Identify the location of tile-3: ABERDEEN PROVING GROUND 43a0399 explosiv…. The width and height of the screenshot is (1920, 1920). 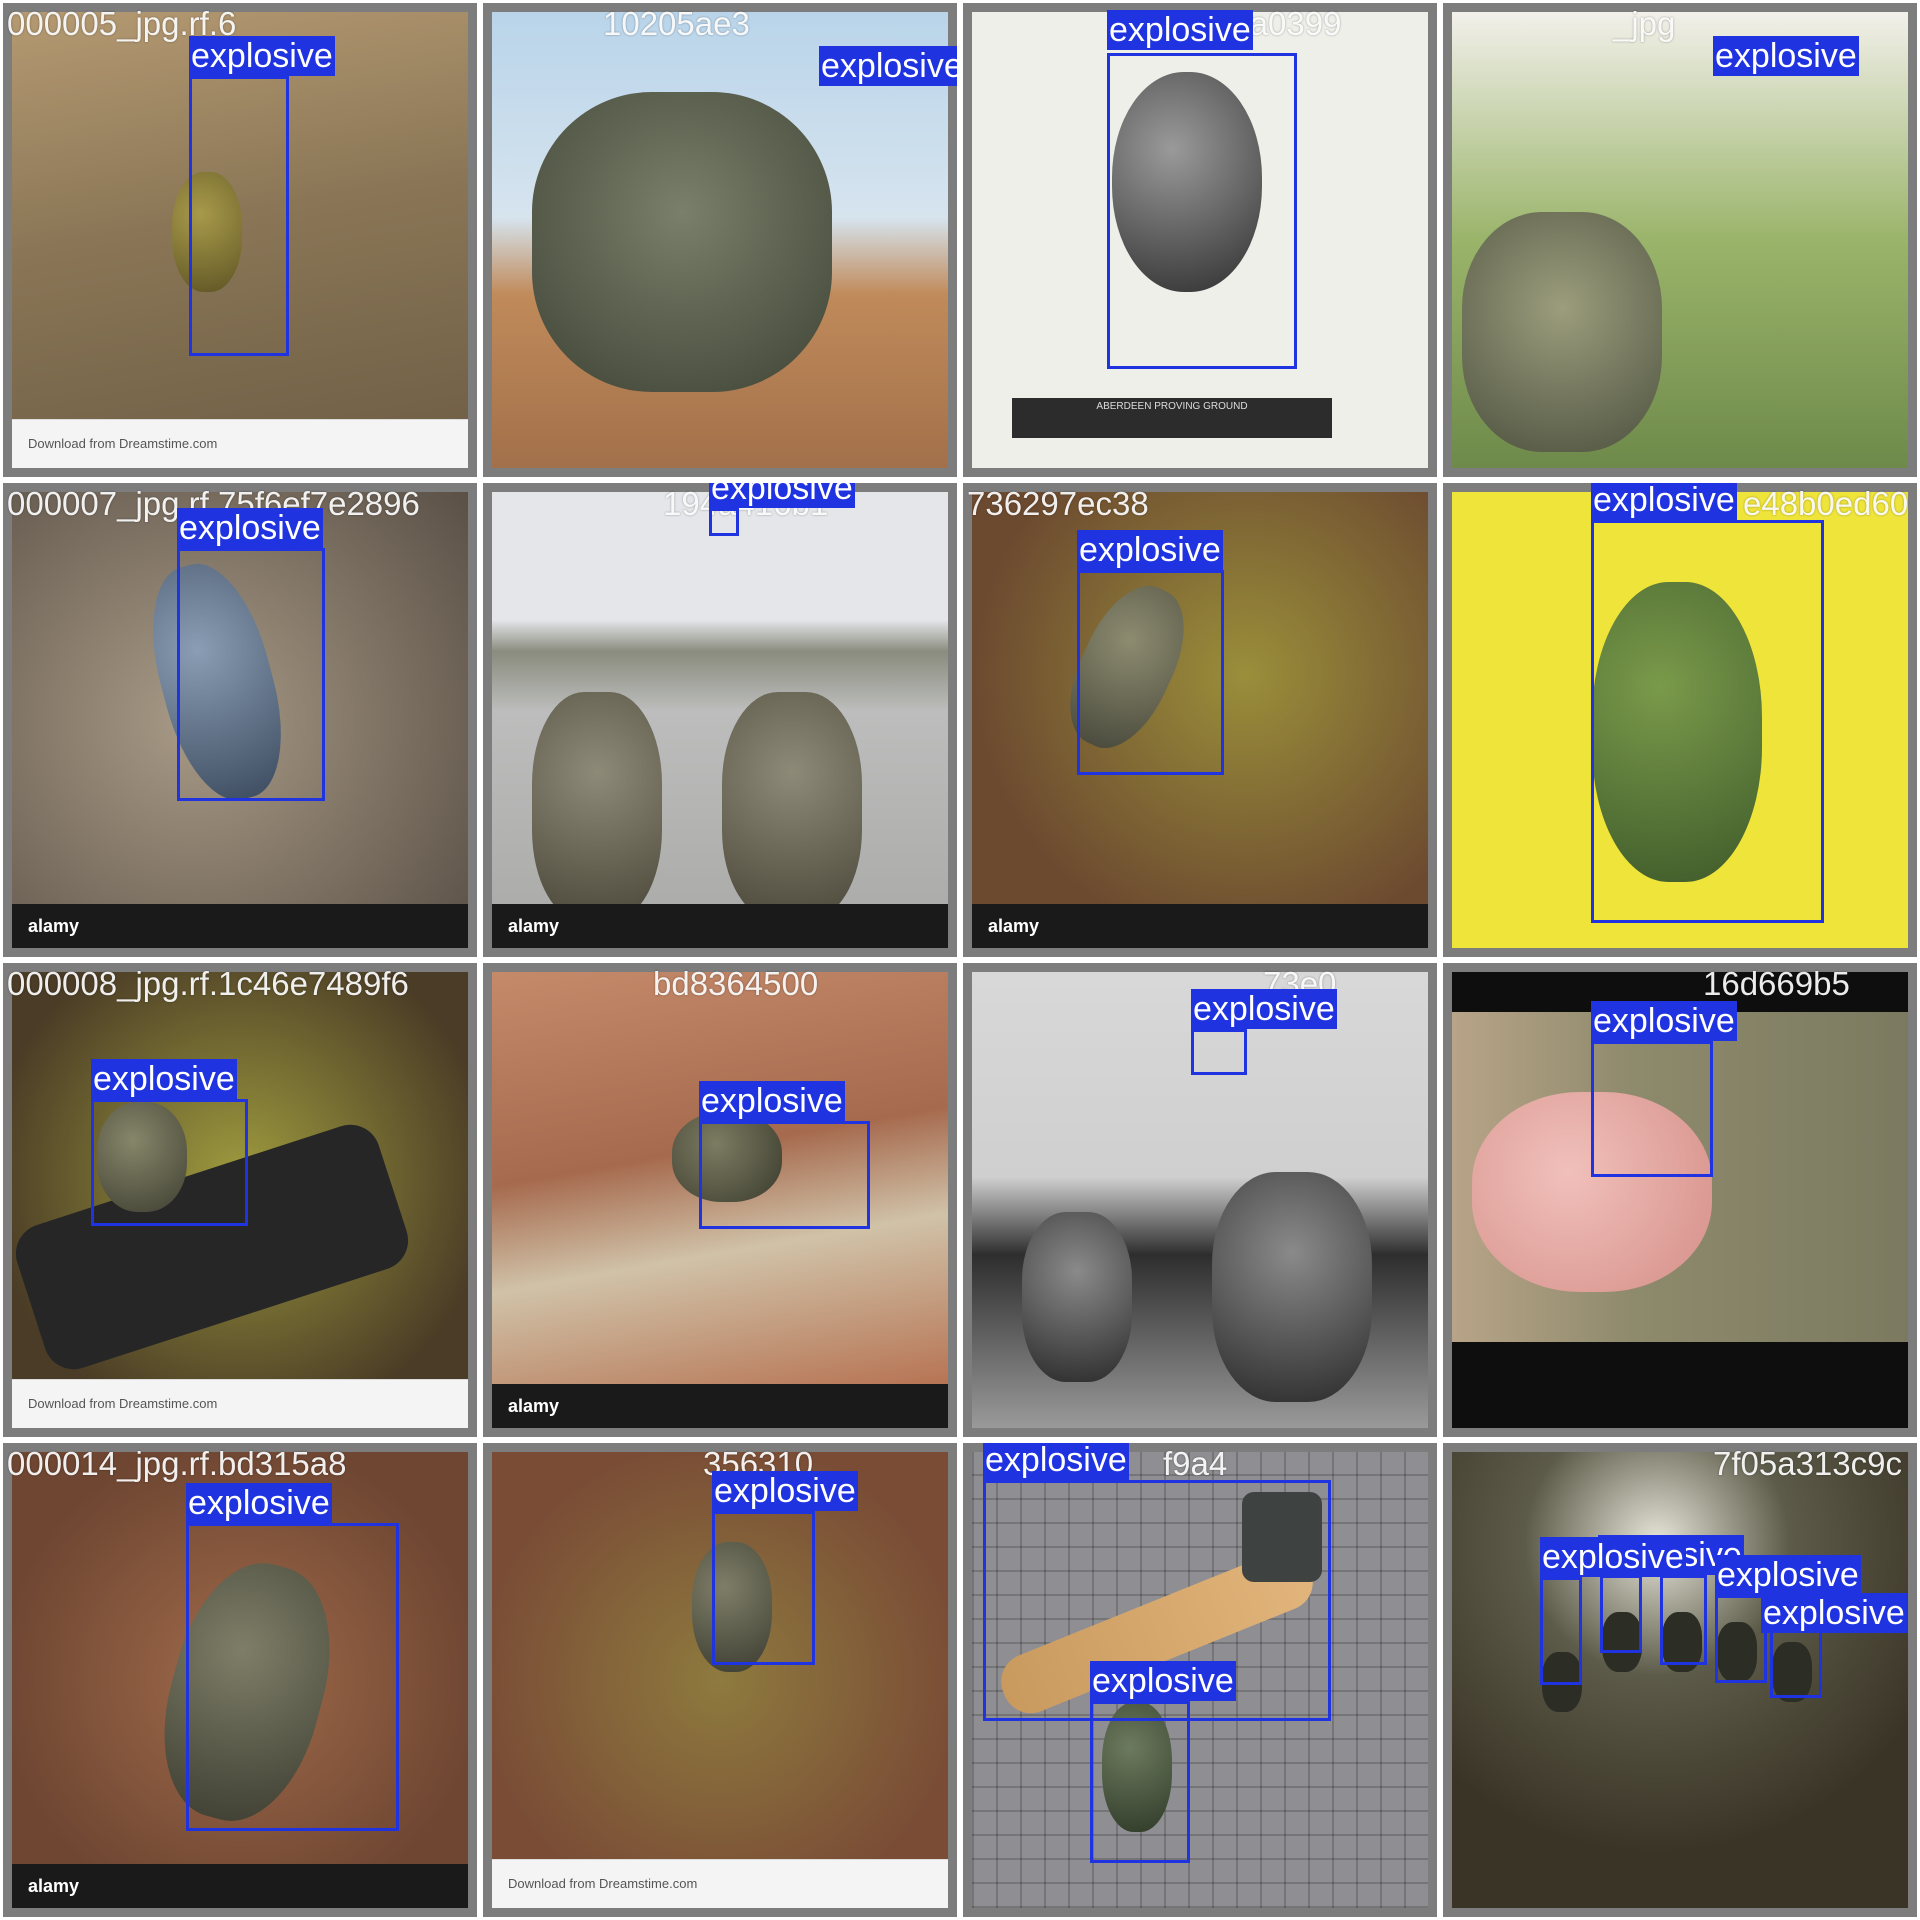
(1200, 240).